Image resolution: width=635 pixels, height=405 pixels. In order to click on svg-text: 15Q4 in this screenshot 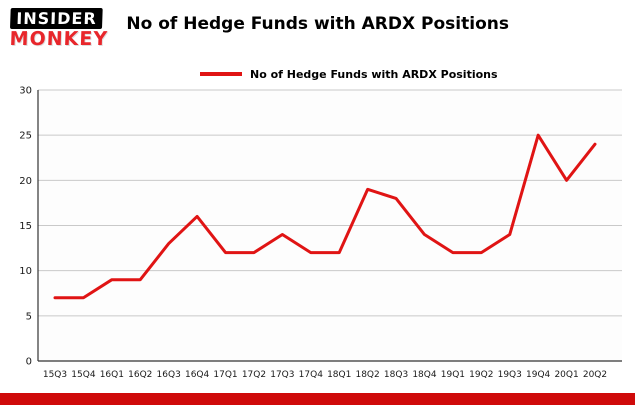, I will do `click(83, 375)`.